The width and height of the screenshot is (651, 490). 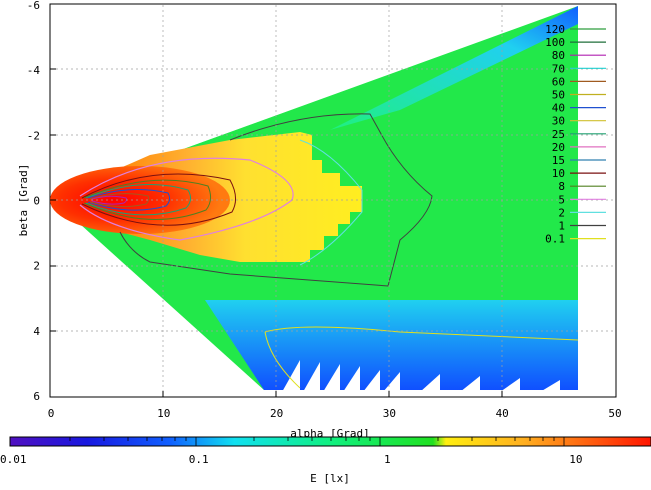 I want to click on region-top-blue-band, so click(x=454, y=68).